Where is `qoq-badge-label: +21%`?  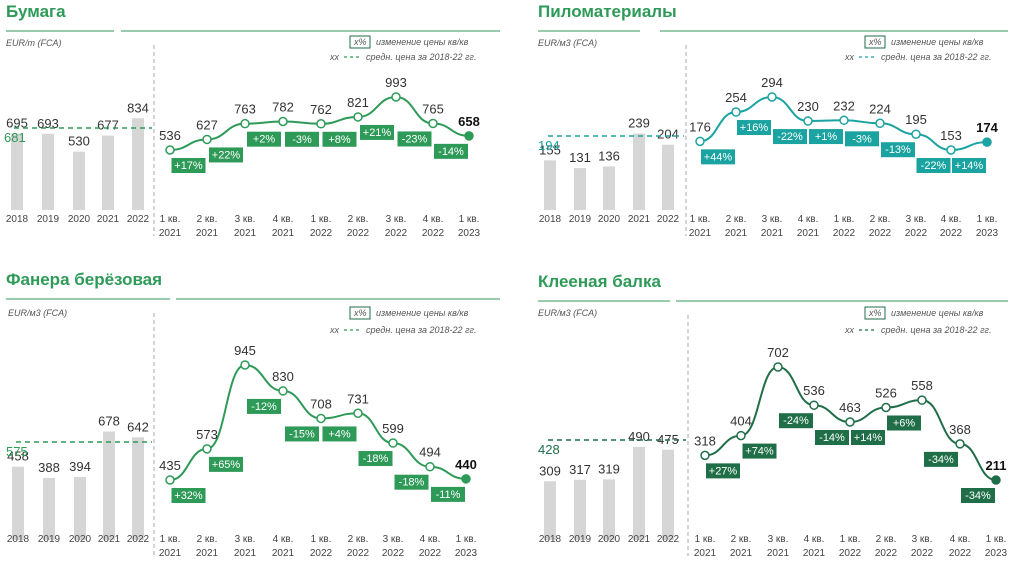
qoq-badge-label: +21% is located at coordinates (377, 133).